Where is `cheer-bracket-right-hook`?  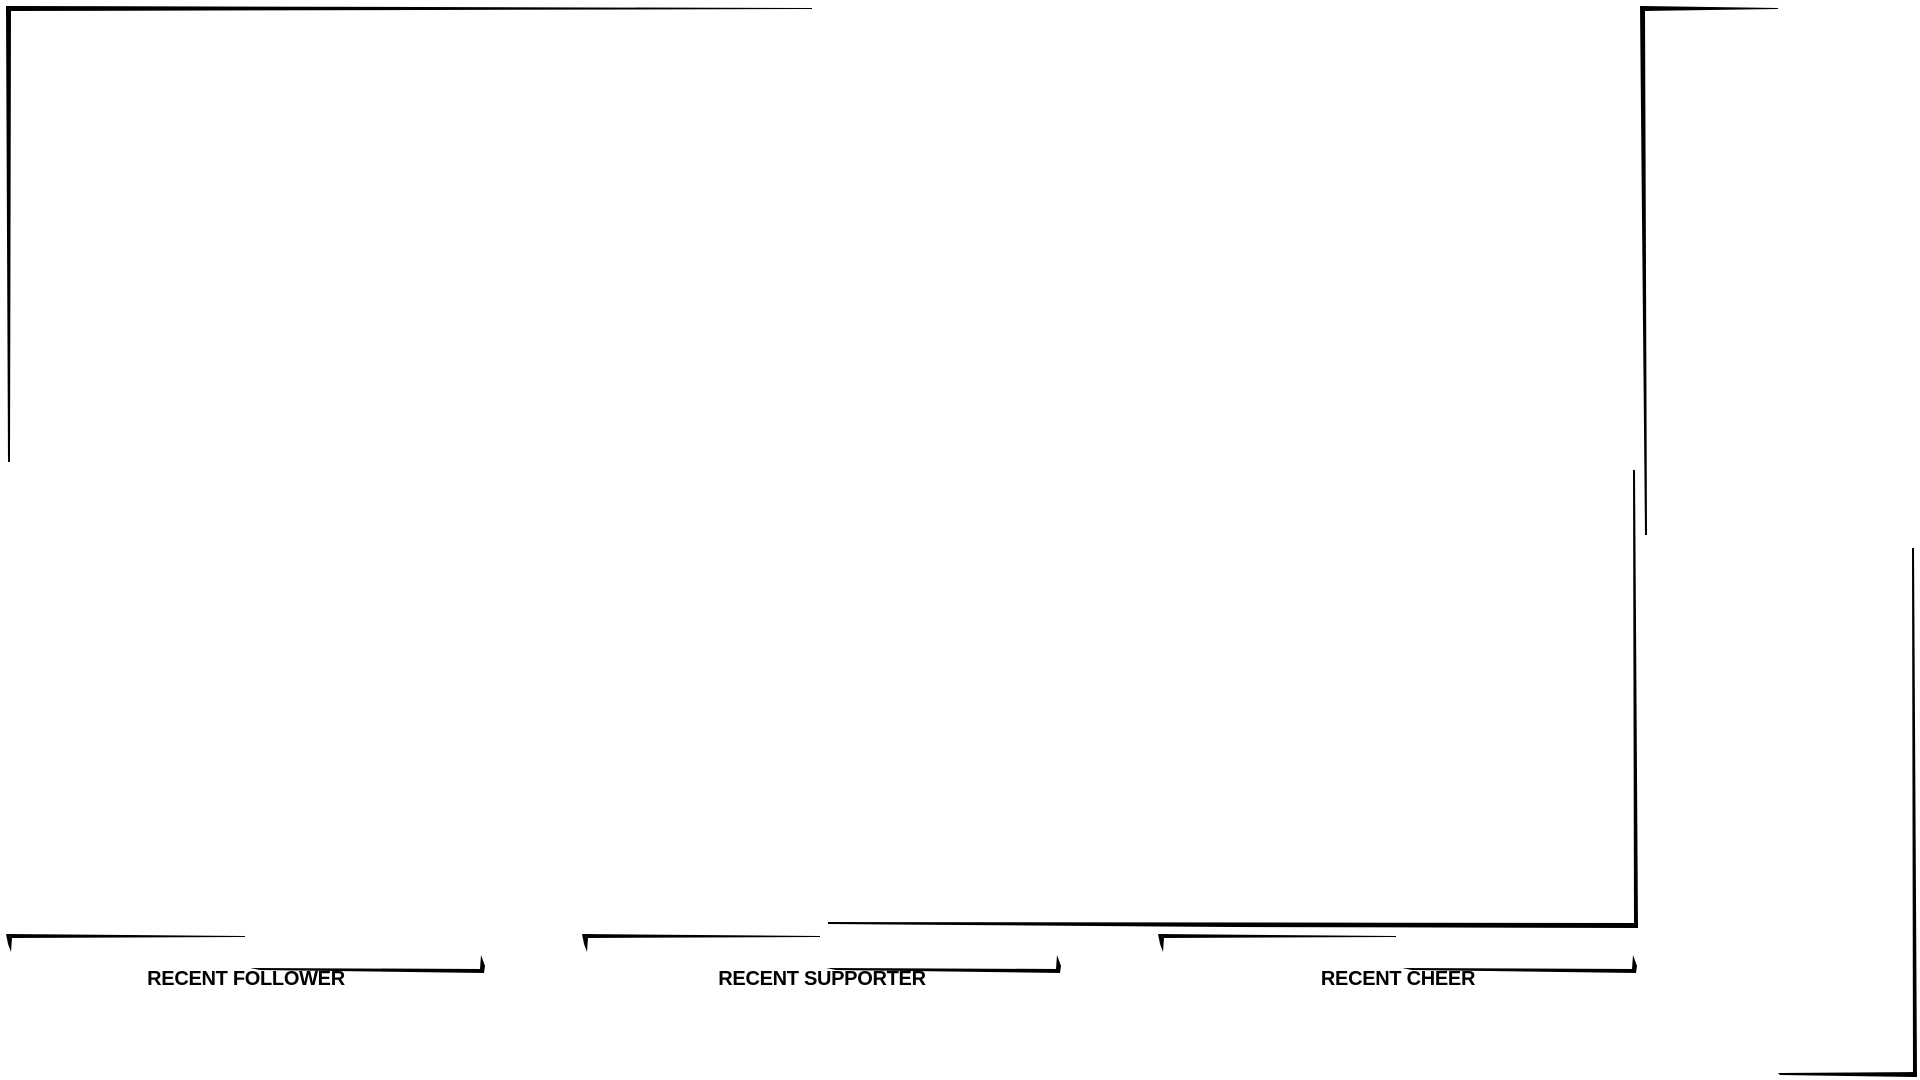
cheer-bracket-right-hook is located at coordinates (1634, 964).